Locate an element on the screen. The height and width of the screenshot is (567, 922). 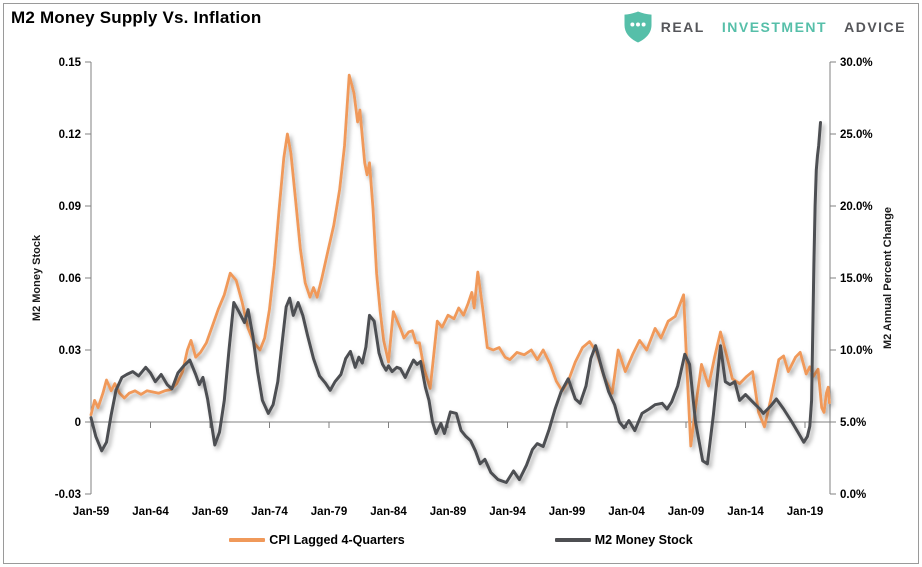
right-axis-tick-label: 15.0% is located at coordinates (856, 279).